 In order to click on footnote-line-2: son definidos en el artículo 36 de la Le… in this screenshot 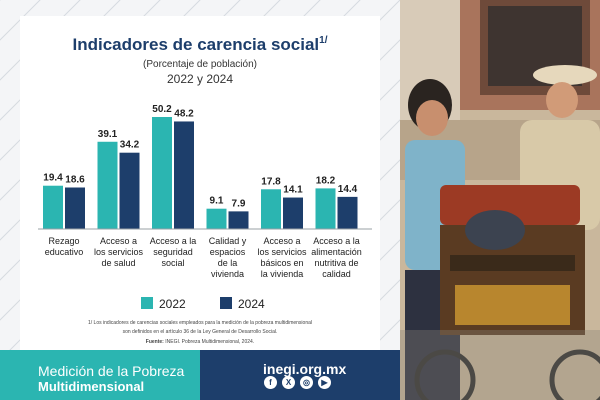, I will do `click(200, 332)`.